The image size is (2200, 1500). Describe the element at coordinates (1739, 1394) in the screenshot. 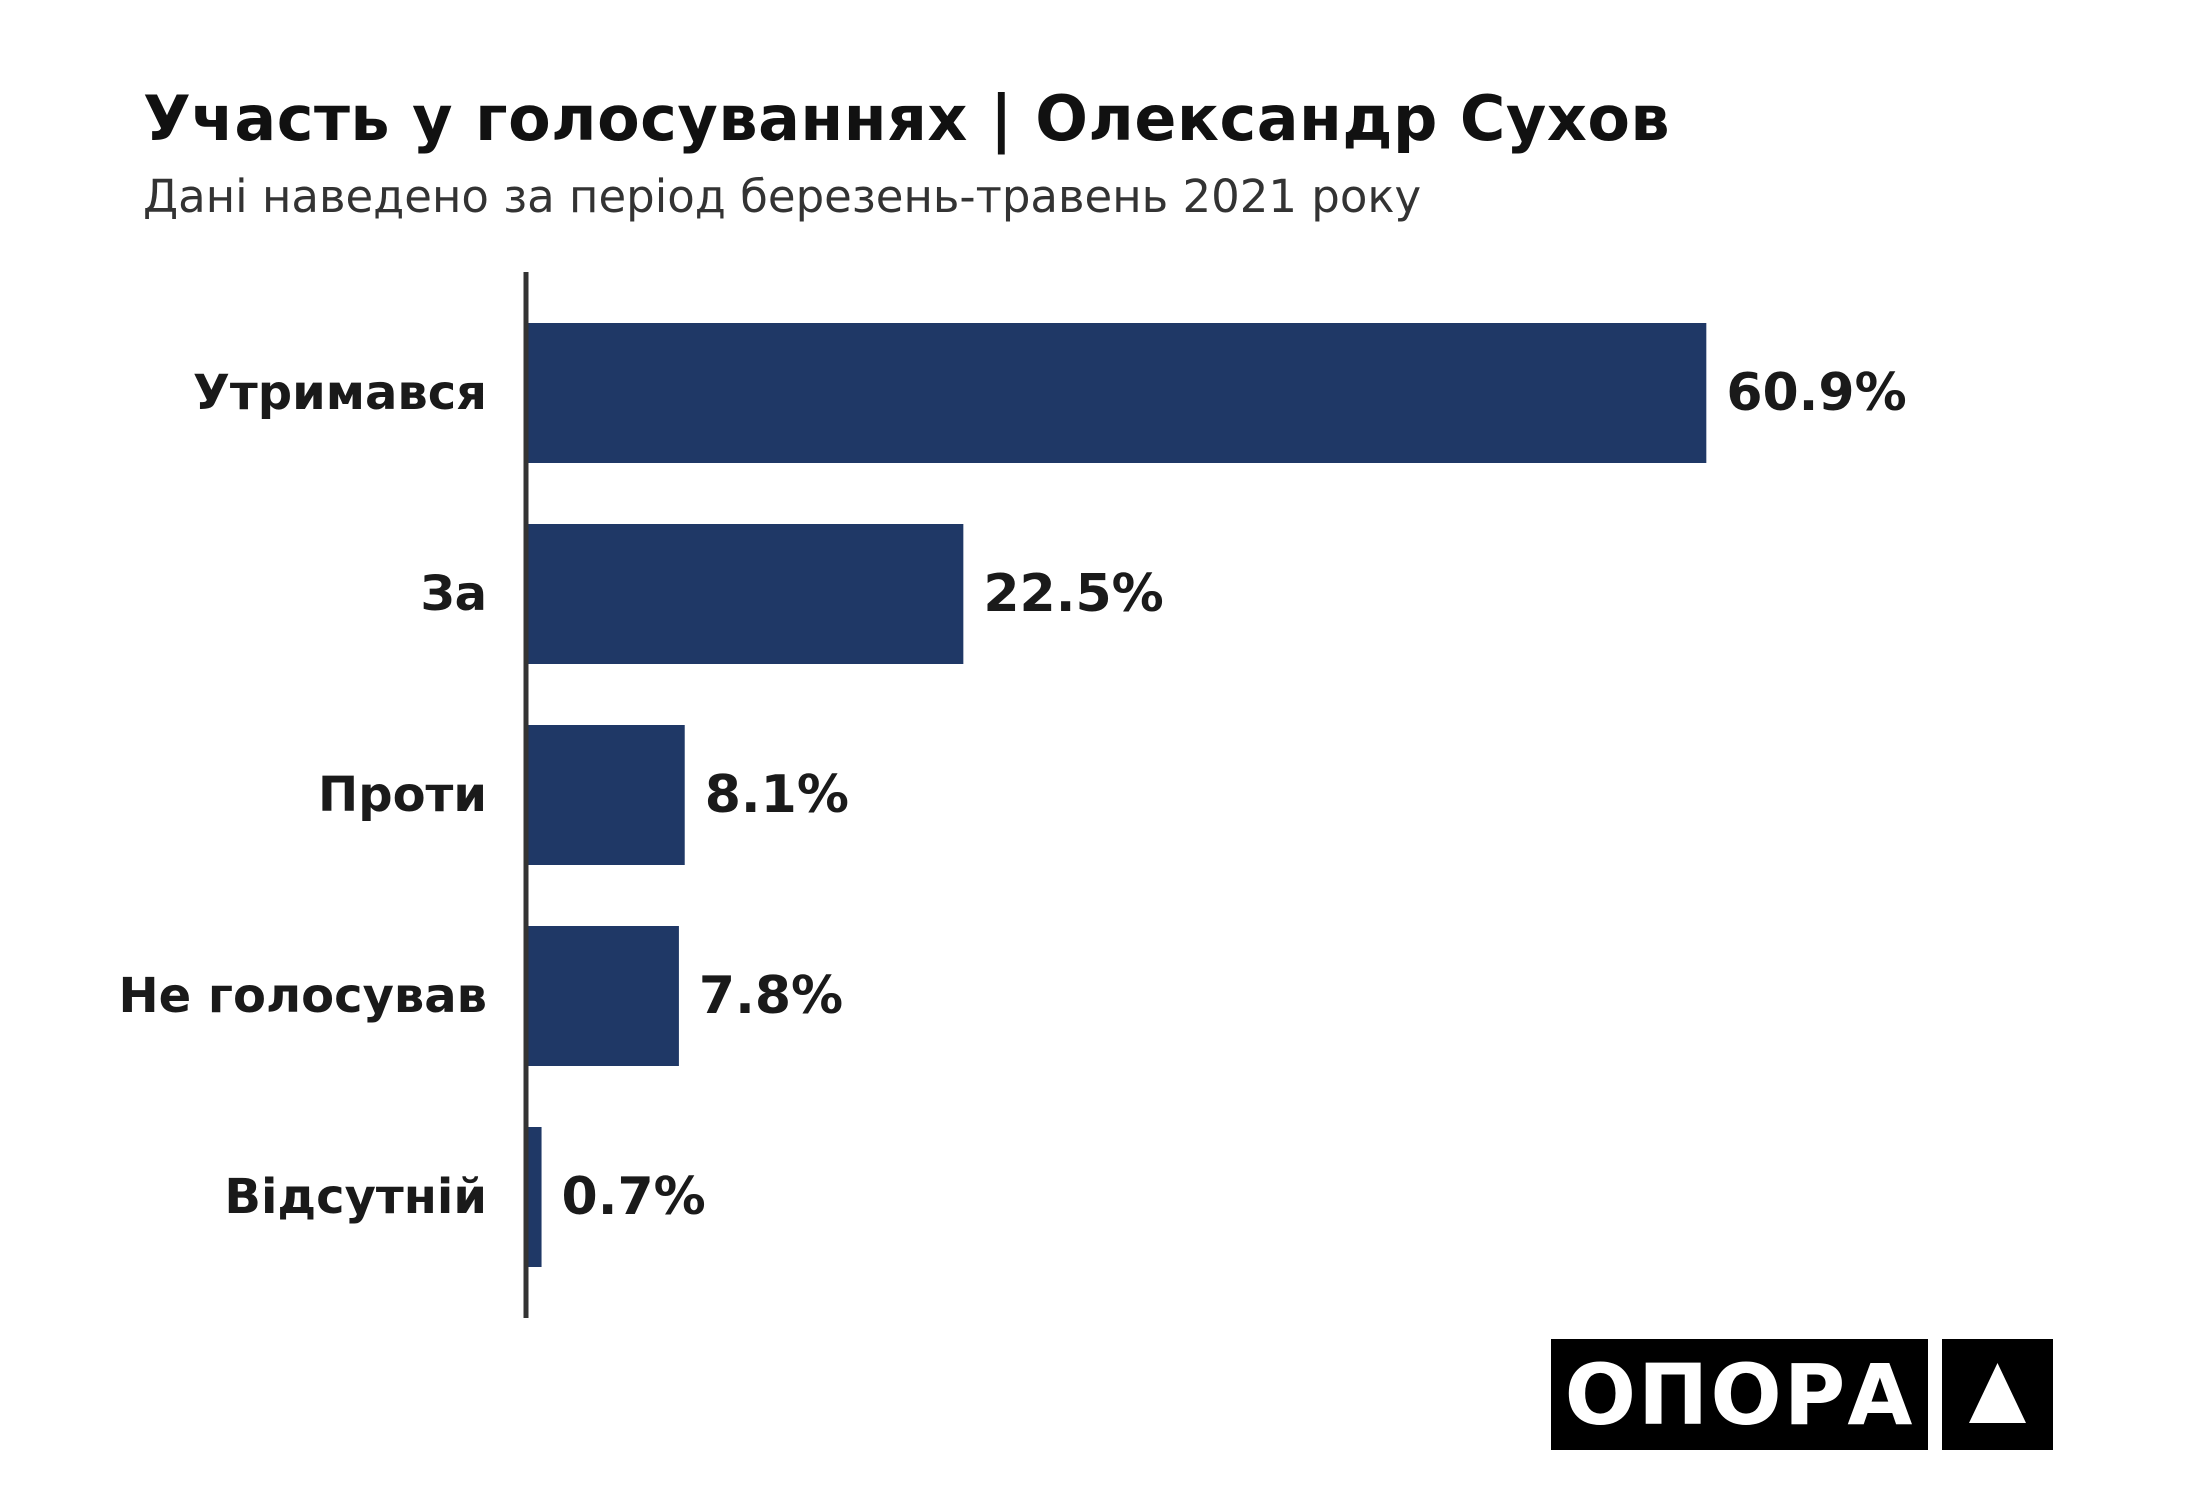

I see `opora-logo-text: ОПОРА` at that location.